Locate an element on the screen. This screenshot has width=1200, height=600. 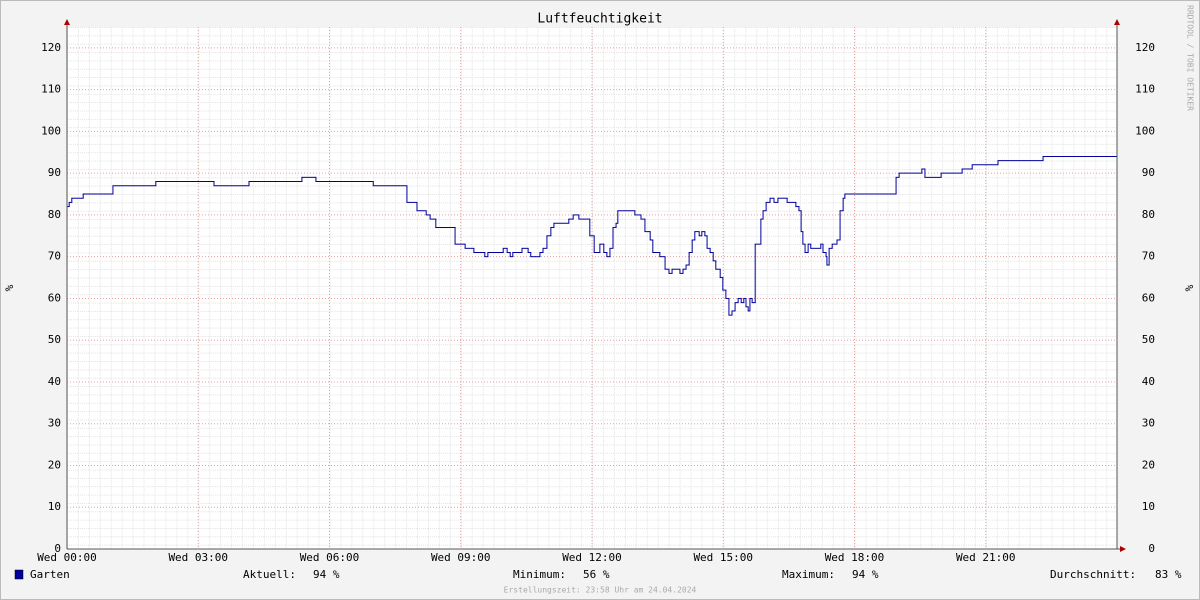
y2-tick-label: 110 is located at coordinates (1145, 89).